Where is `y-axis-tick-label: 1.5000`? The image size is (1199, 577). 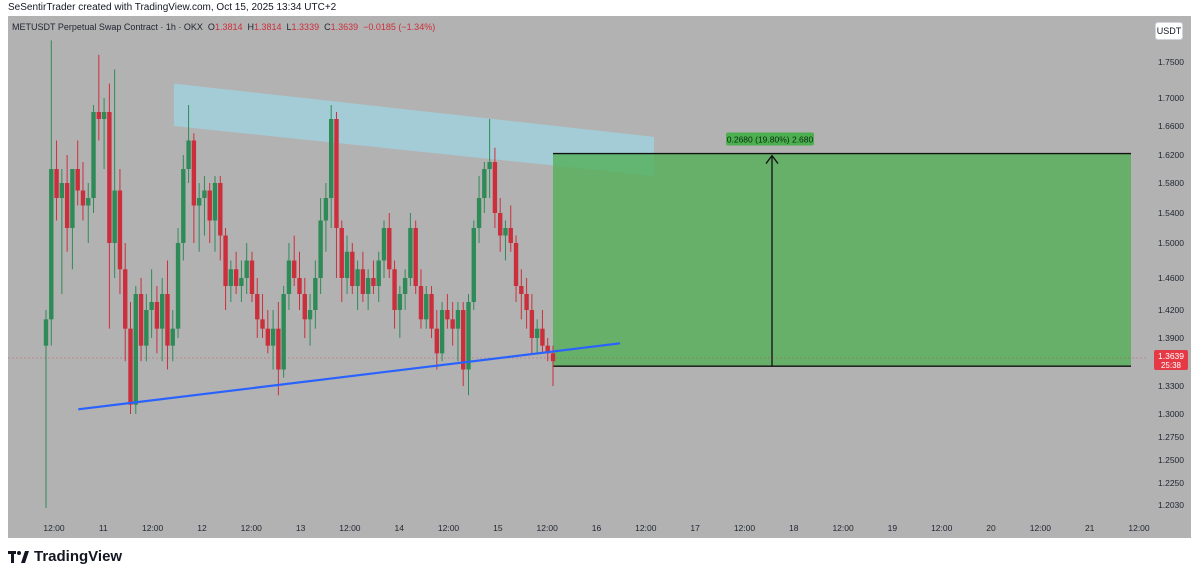 y-axis-tick-label: 1.5000 is located at coordinates (1171, 243).